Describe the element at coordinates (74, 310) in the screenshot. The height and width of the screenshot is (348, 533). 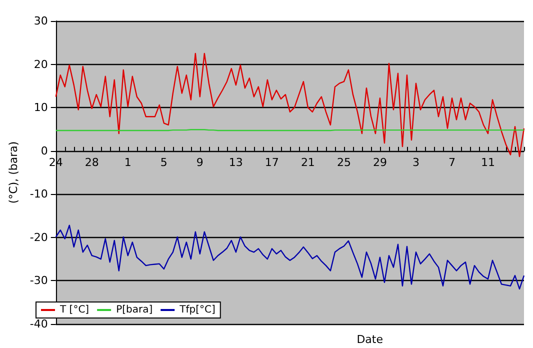
I see `legend-label: T [°C]` at that location.